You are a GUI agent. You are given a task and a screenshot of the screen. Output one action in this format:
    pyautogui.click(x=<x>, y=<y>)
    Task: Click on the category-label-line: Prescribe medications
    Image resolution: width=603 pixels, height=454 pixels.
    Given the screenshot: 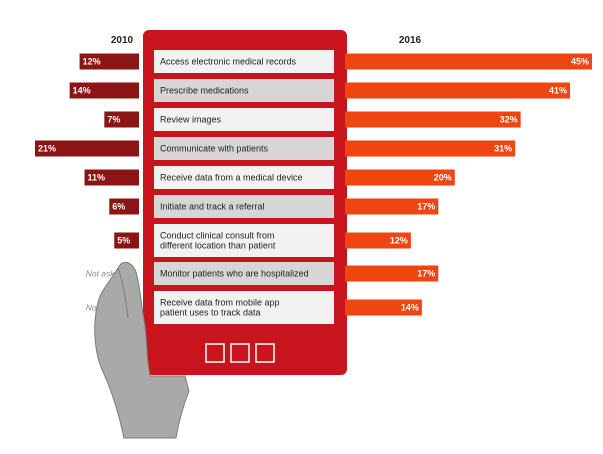 What is the action you would take?
    pyautogui.click(x=204, y=91)
    